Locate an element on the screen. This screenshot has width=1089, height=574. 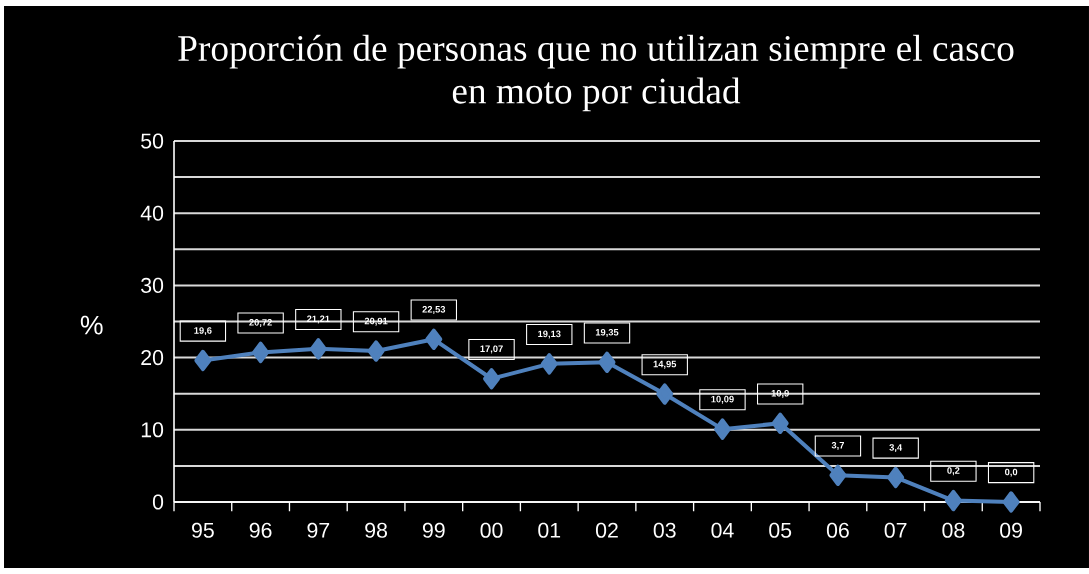
x-tick-label: 09 is located at coordinates (1011, 530).